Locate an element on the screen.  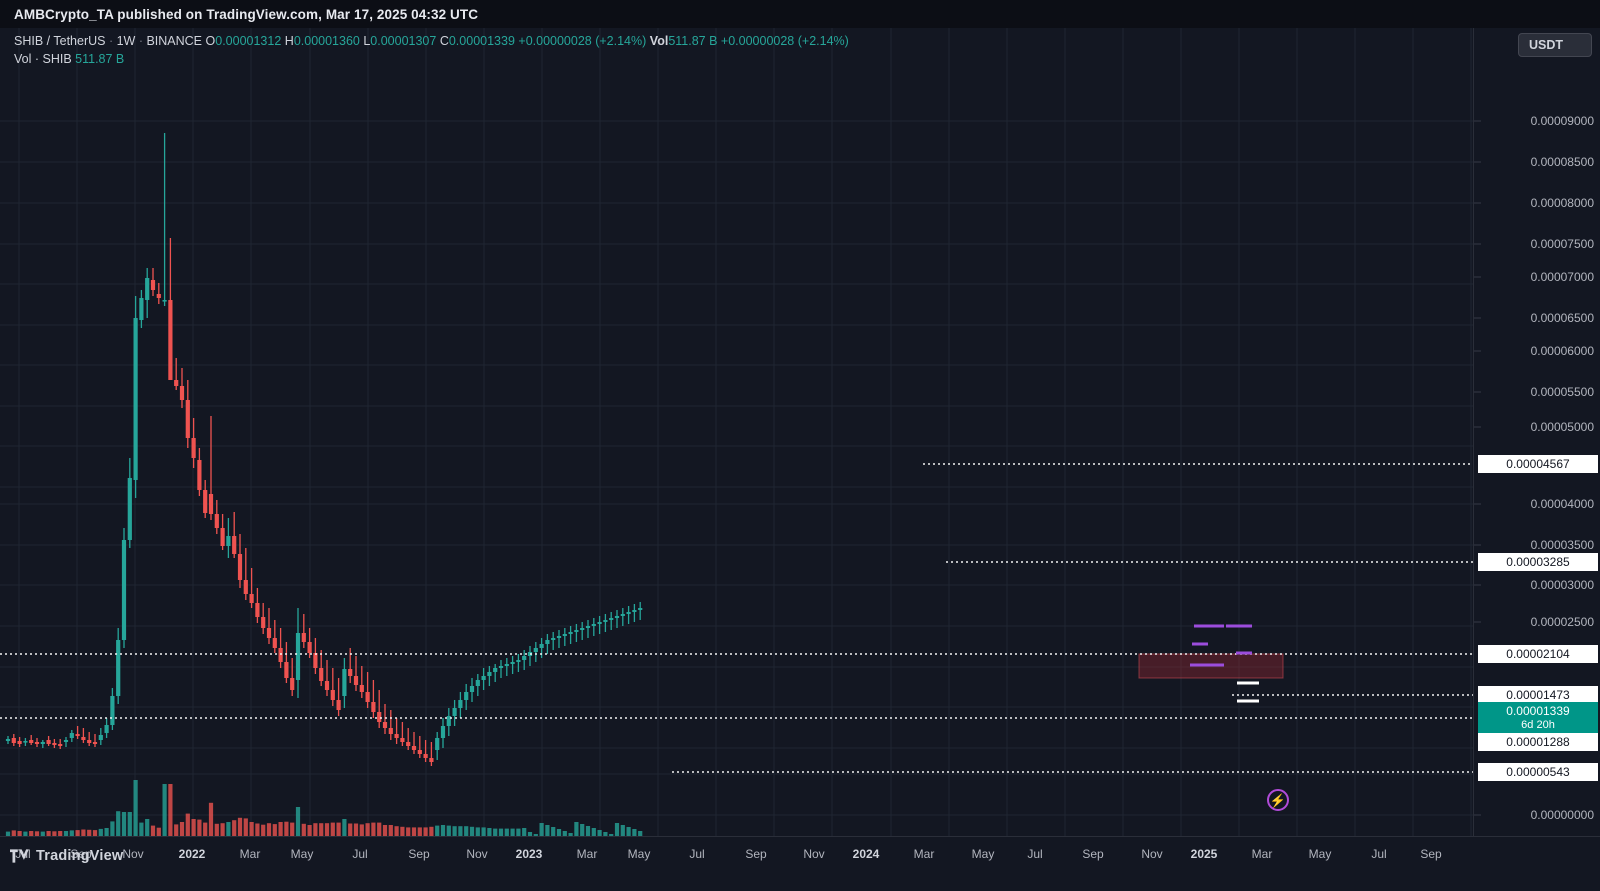
last-price-badge: 0.00001339 6d 20h is located at coordinates (1538, 718).